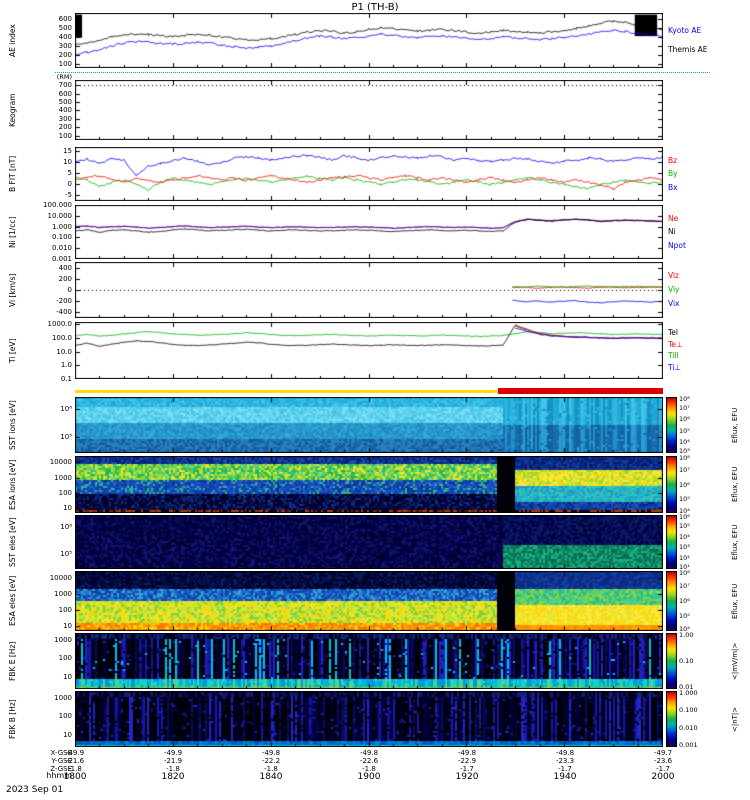 The image size is (750, 800). Describe the element at coordinates (673, 356) in the screenshot. I see `ti-legend-till: Till` at that location.